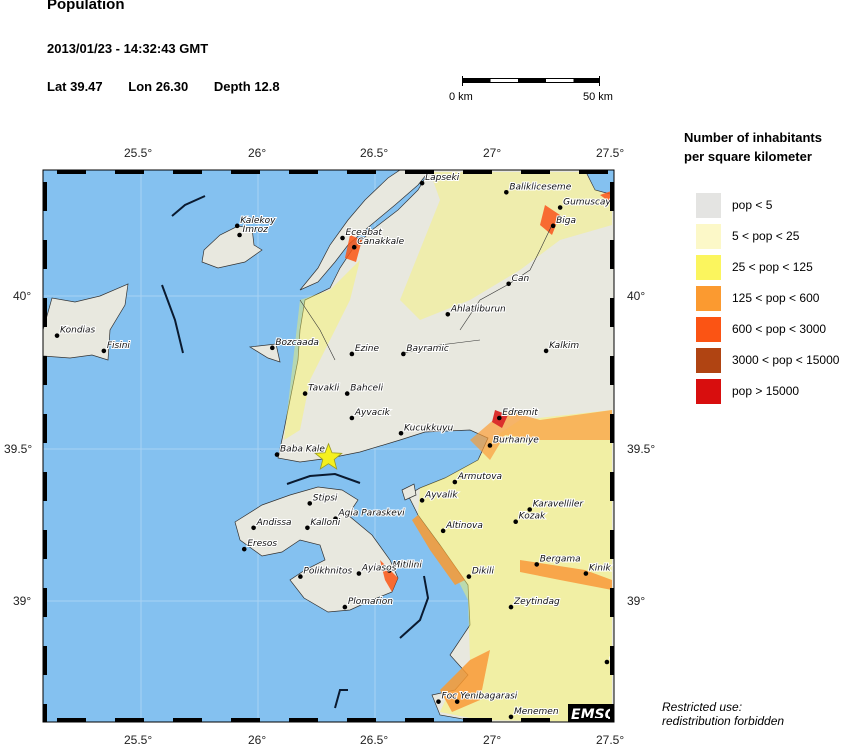 The width and height of the screenshot is (855, 745). I want to click on city-marker: Ahlatliburun, so click(476, 310).